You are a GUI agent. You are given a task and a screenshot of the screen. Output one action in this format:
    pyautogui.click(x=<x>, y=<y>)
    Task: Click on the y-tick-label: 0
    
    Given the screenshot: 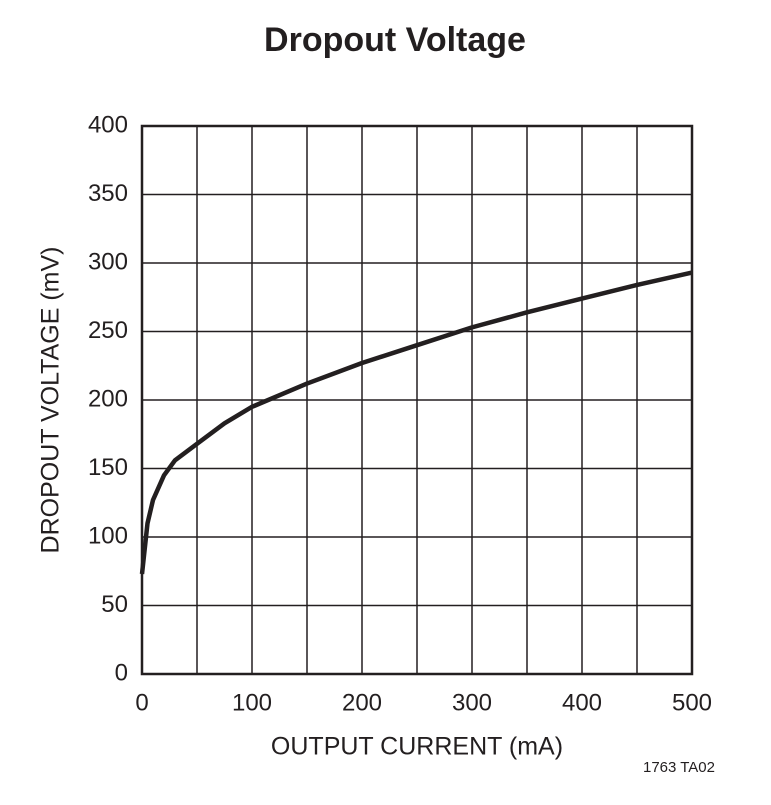 What is the action you would take?
    pyautogui.click(x=121, y=672)
    